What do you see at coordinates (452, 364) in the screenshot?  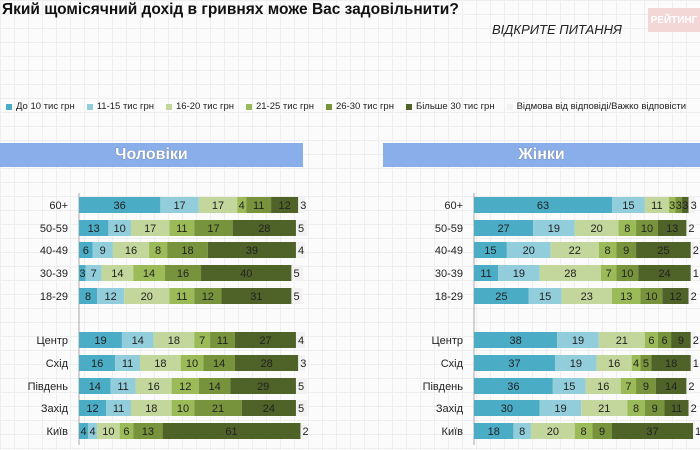 I see `category-label: Схід` at bounding box center [452, 364].